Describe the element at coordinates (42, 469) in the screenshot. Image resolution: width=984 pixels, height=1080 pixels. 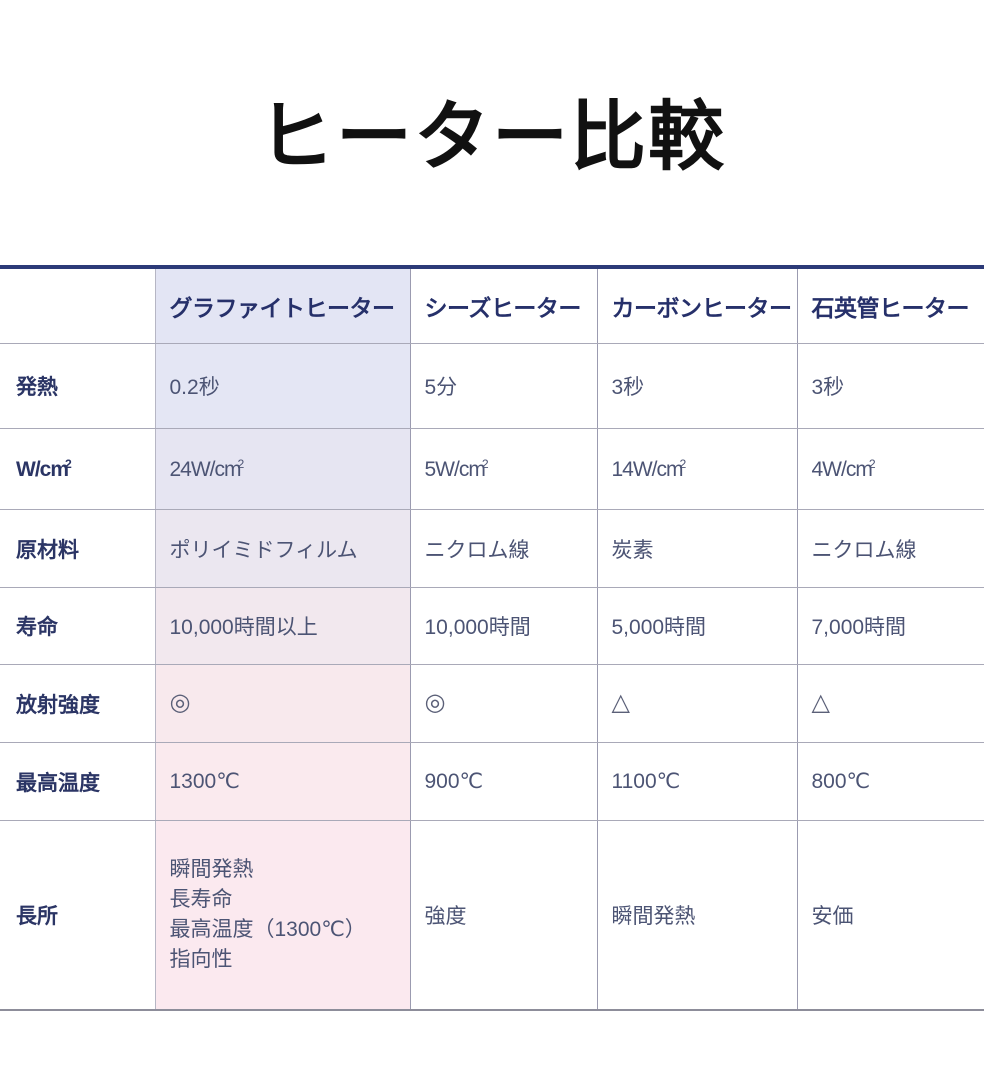
I see `row-label-watt-density-text: W/cm` at that location.